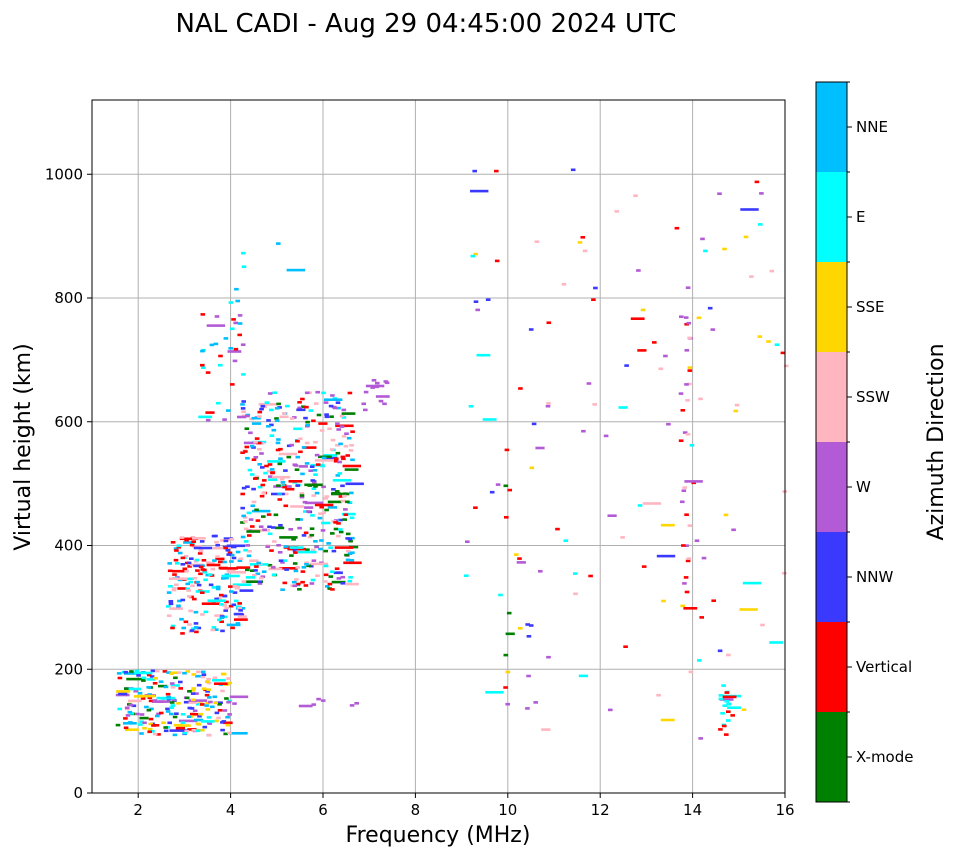 This screenshot has width=958, height=861. What do you see at coordinates (68, 546) in the screenshot?
I see `y-tick-label: 400` at bounding box center [68, 546].